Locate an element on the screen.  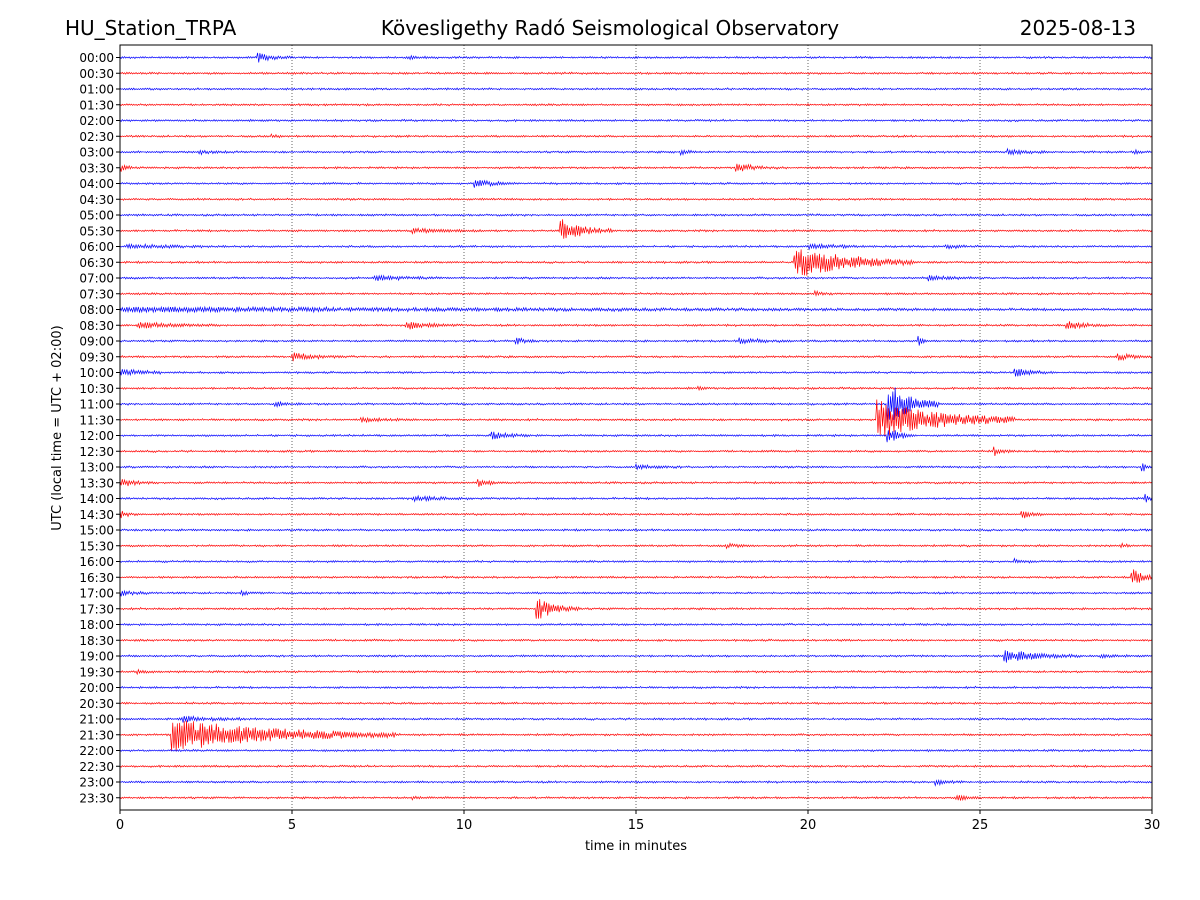
y-tick-label: 05:30 is located at coordinates (96, 231).